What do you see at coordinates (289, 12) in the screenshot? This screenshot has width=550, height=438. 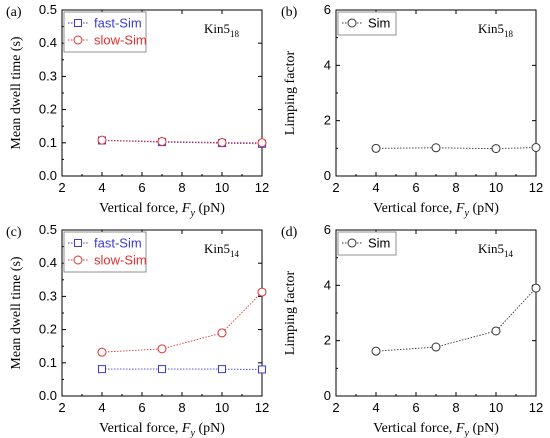 I see `panel-letter: (b)` at bounding box center [289, 12].